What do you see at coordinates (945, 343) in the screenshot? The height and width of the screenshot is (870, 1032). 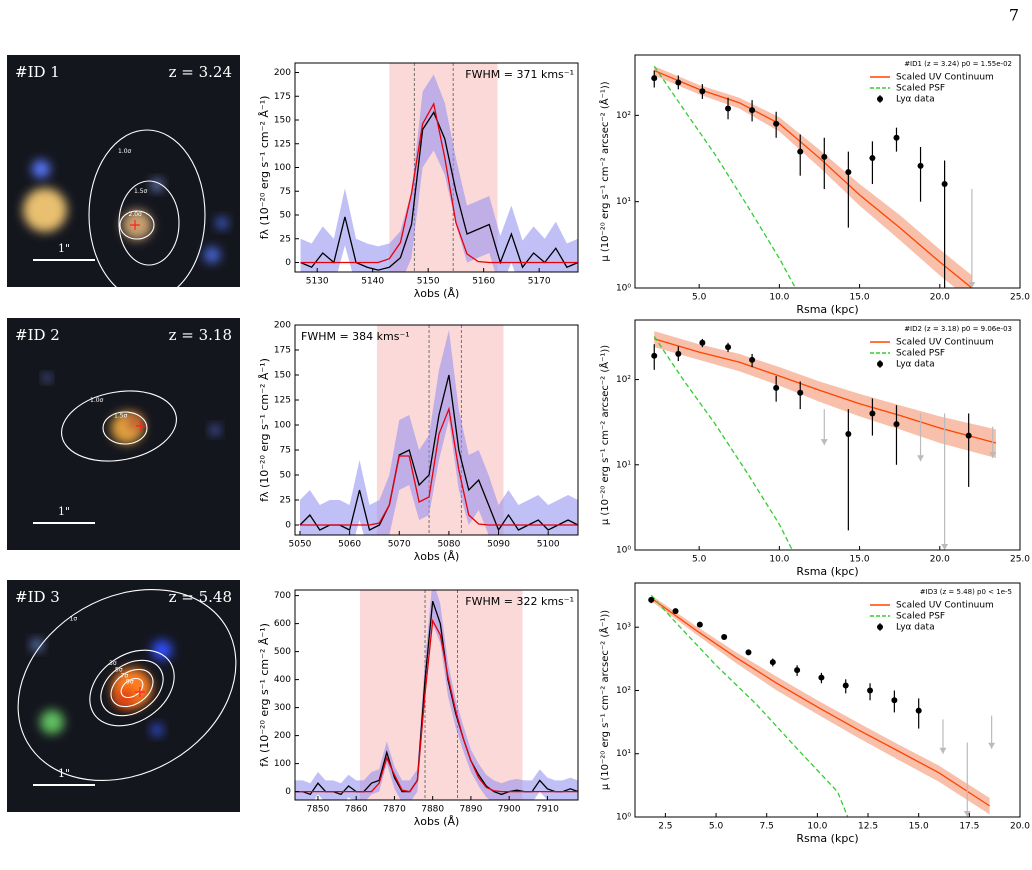 I see `legend-label: Scaled UV Continuum` at bounding box center [945, 343].